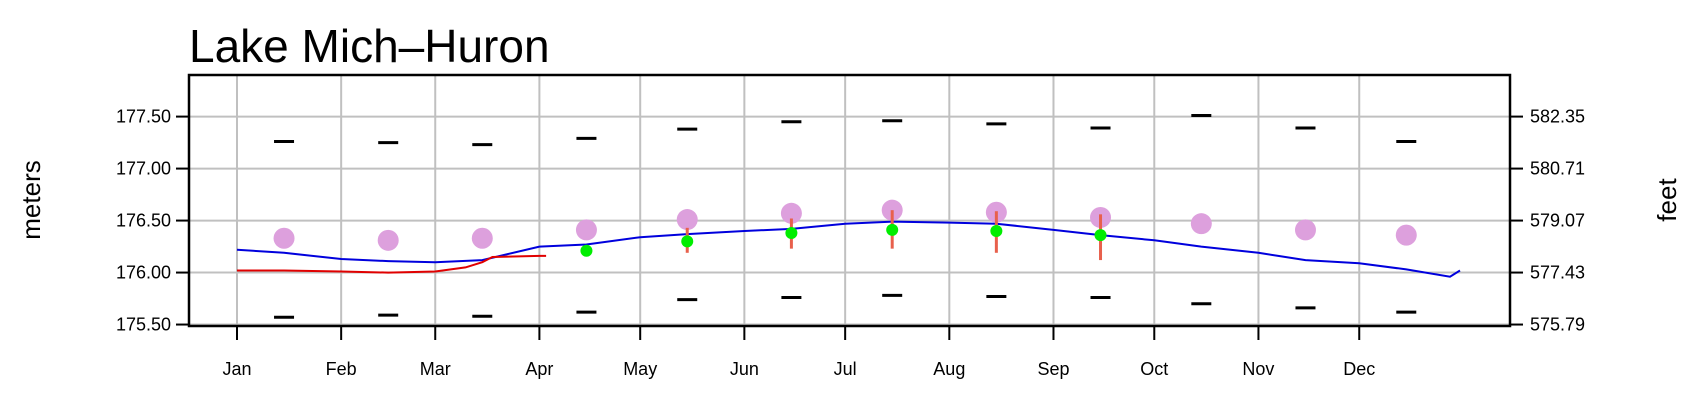  Describe the element at coordinates (1359, 369) in the screenshot. I see `x-tick-label: Dec` at that location.